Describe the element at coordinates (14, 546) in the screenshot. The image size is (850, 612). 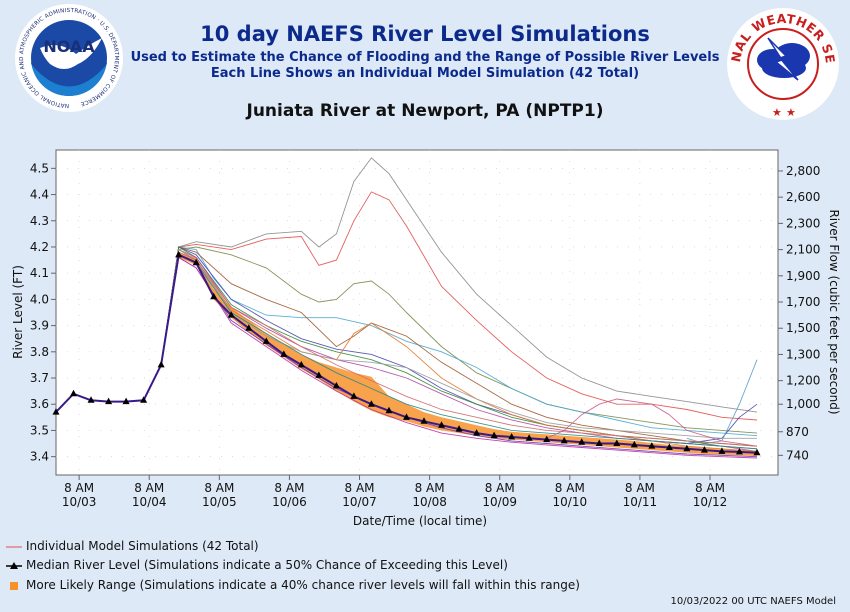
I see `legend-individual-swatch` at that location.